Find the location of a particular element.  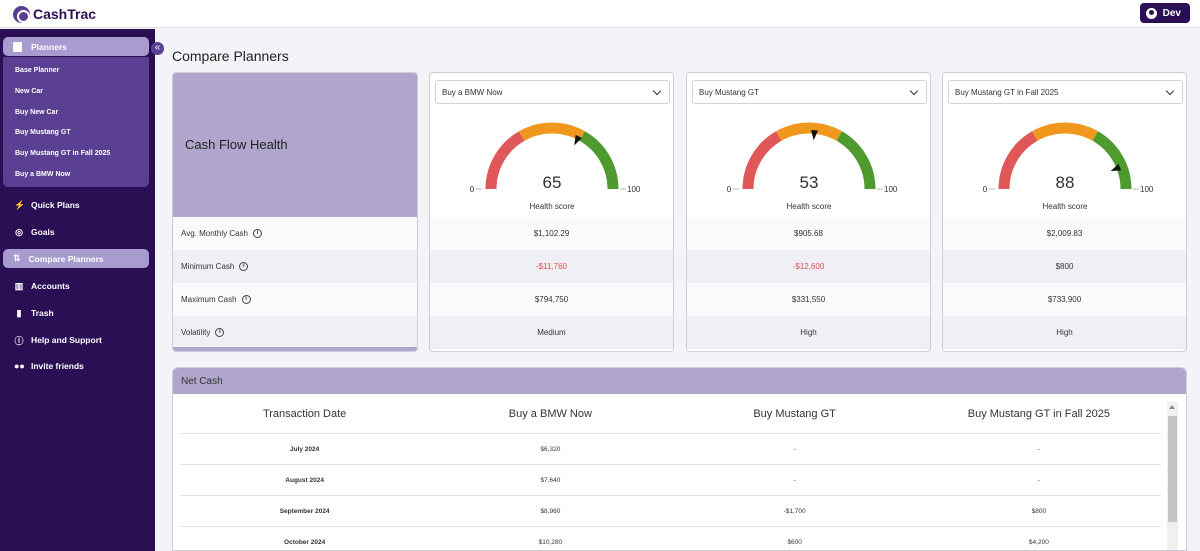

table-cell: $10,280 is located at coordinates (550, 542).